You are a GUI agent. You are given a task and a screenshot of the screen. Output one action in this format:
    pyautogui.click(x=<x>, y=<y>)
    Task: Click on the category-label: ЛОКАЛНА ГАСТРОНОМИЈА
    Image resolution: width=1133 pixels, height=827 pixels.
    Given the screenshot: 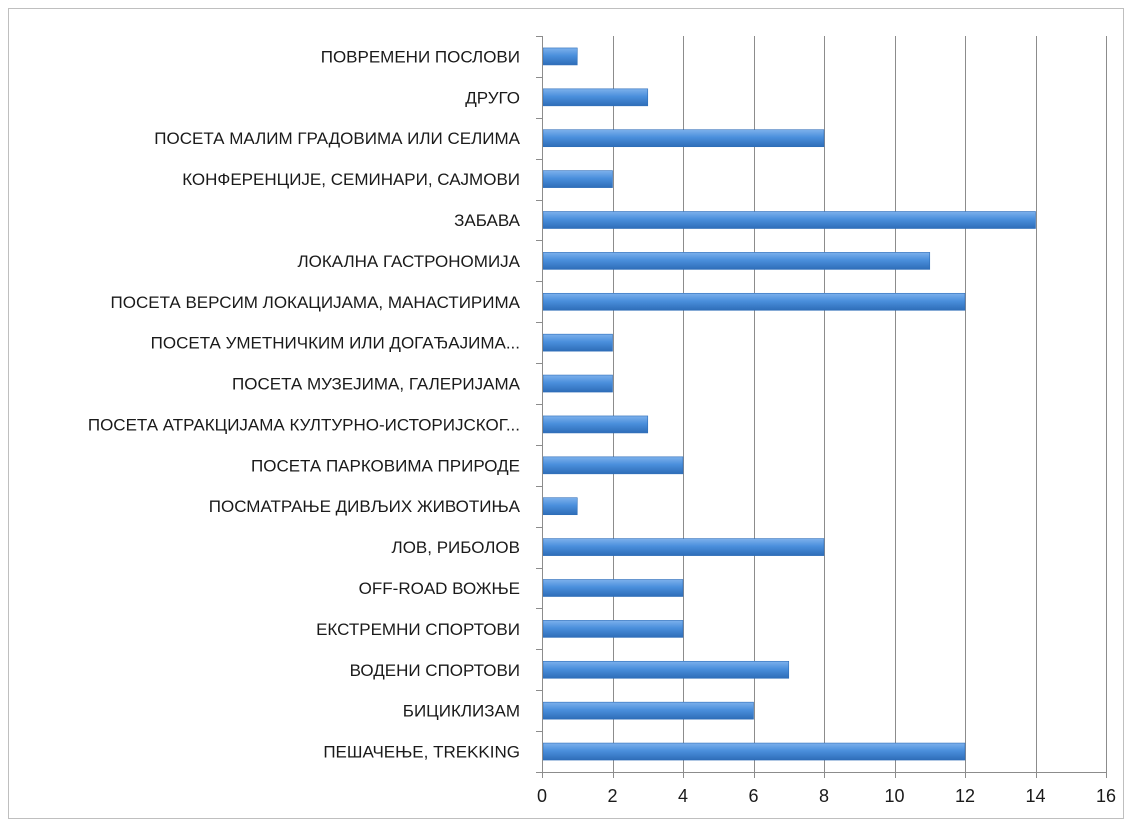 What is the action you would take?
    pyautogui.click(x=408, y=261)
    